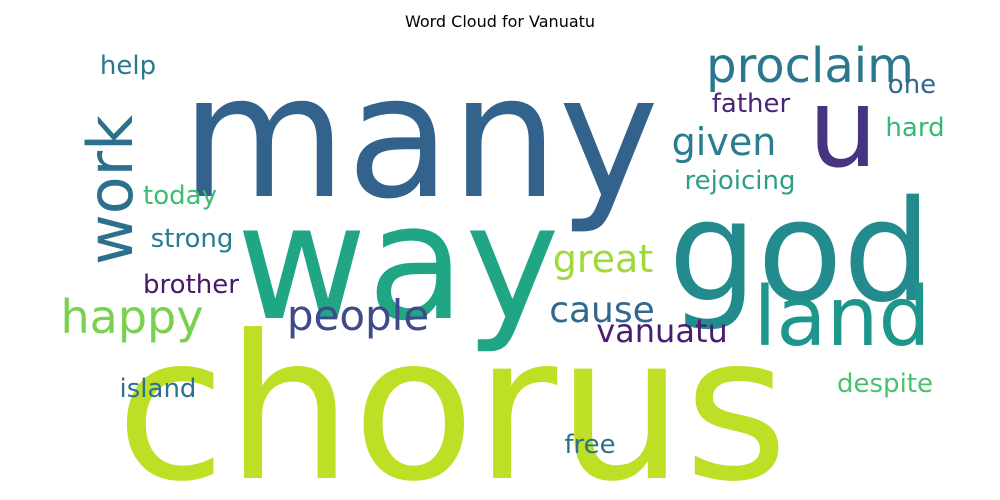 This screenshot has width=1000, height=500. I want to click on word-island: island, so click(158, 389).